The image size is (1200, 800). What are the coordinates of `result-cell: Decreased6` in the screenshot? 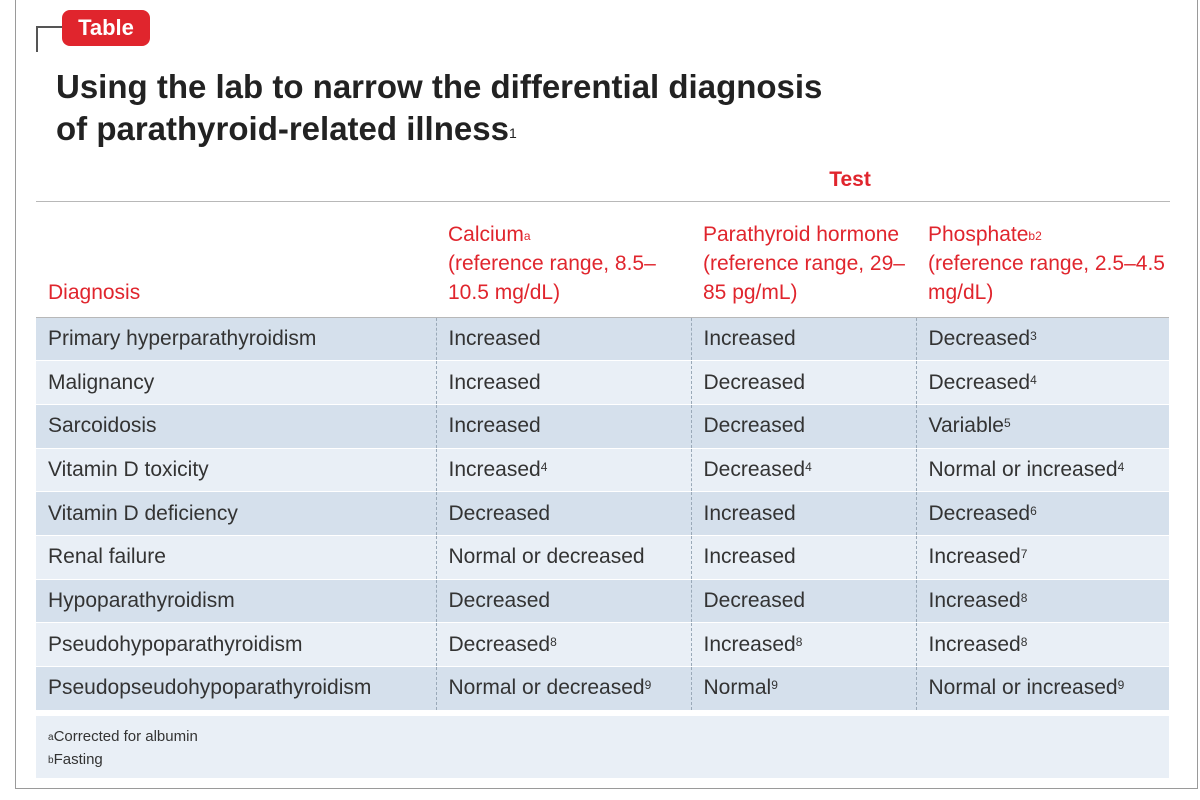 It's located at (1042, 513).